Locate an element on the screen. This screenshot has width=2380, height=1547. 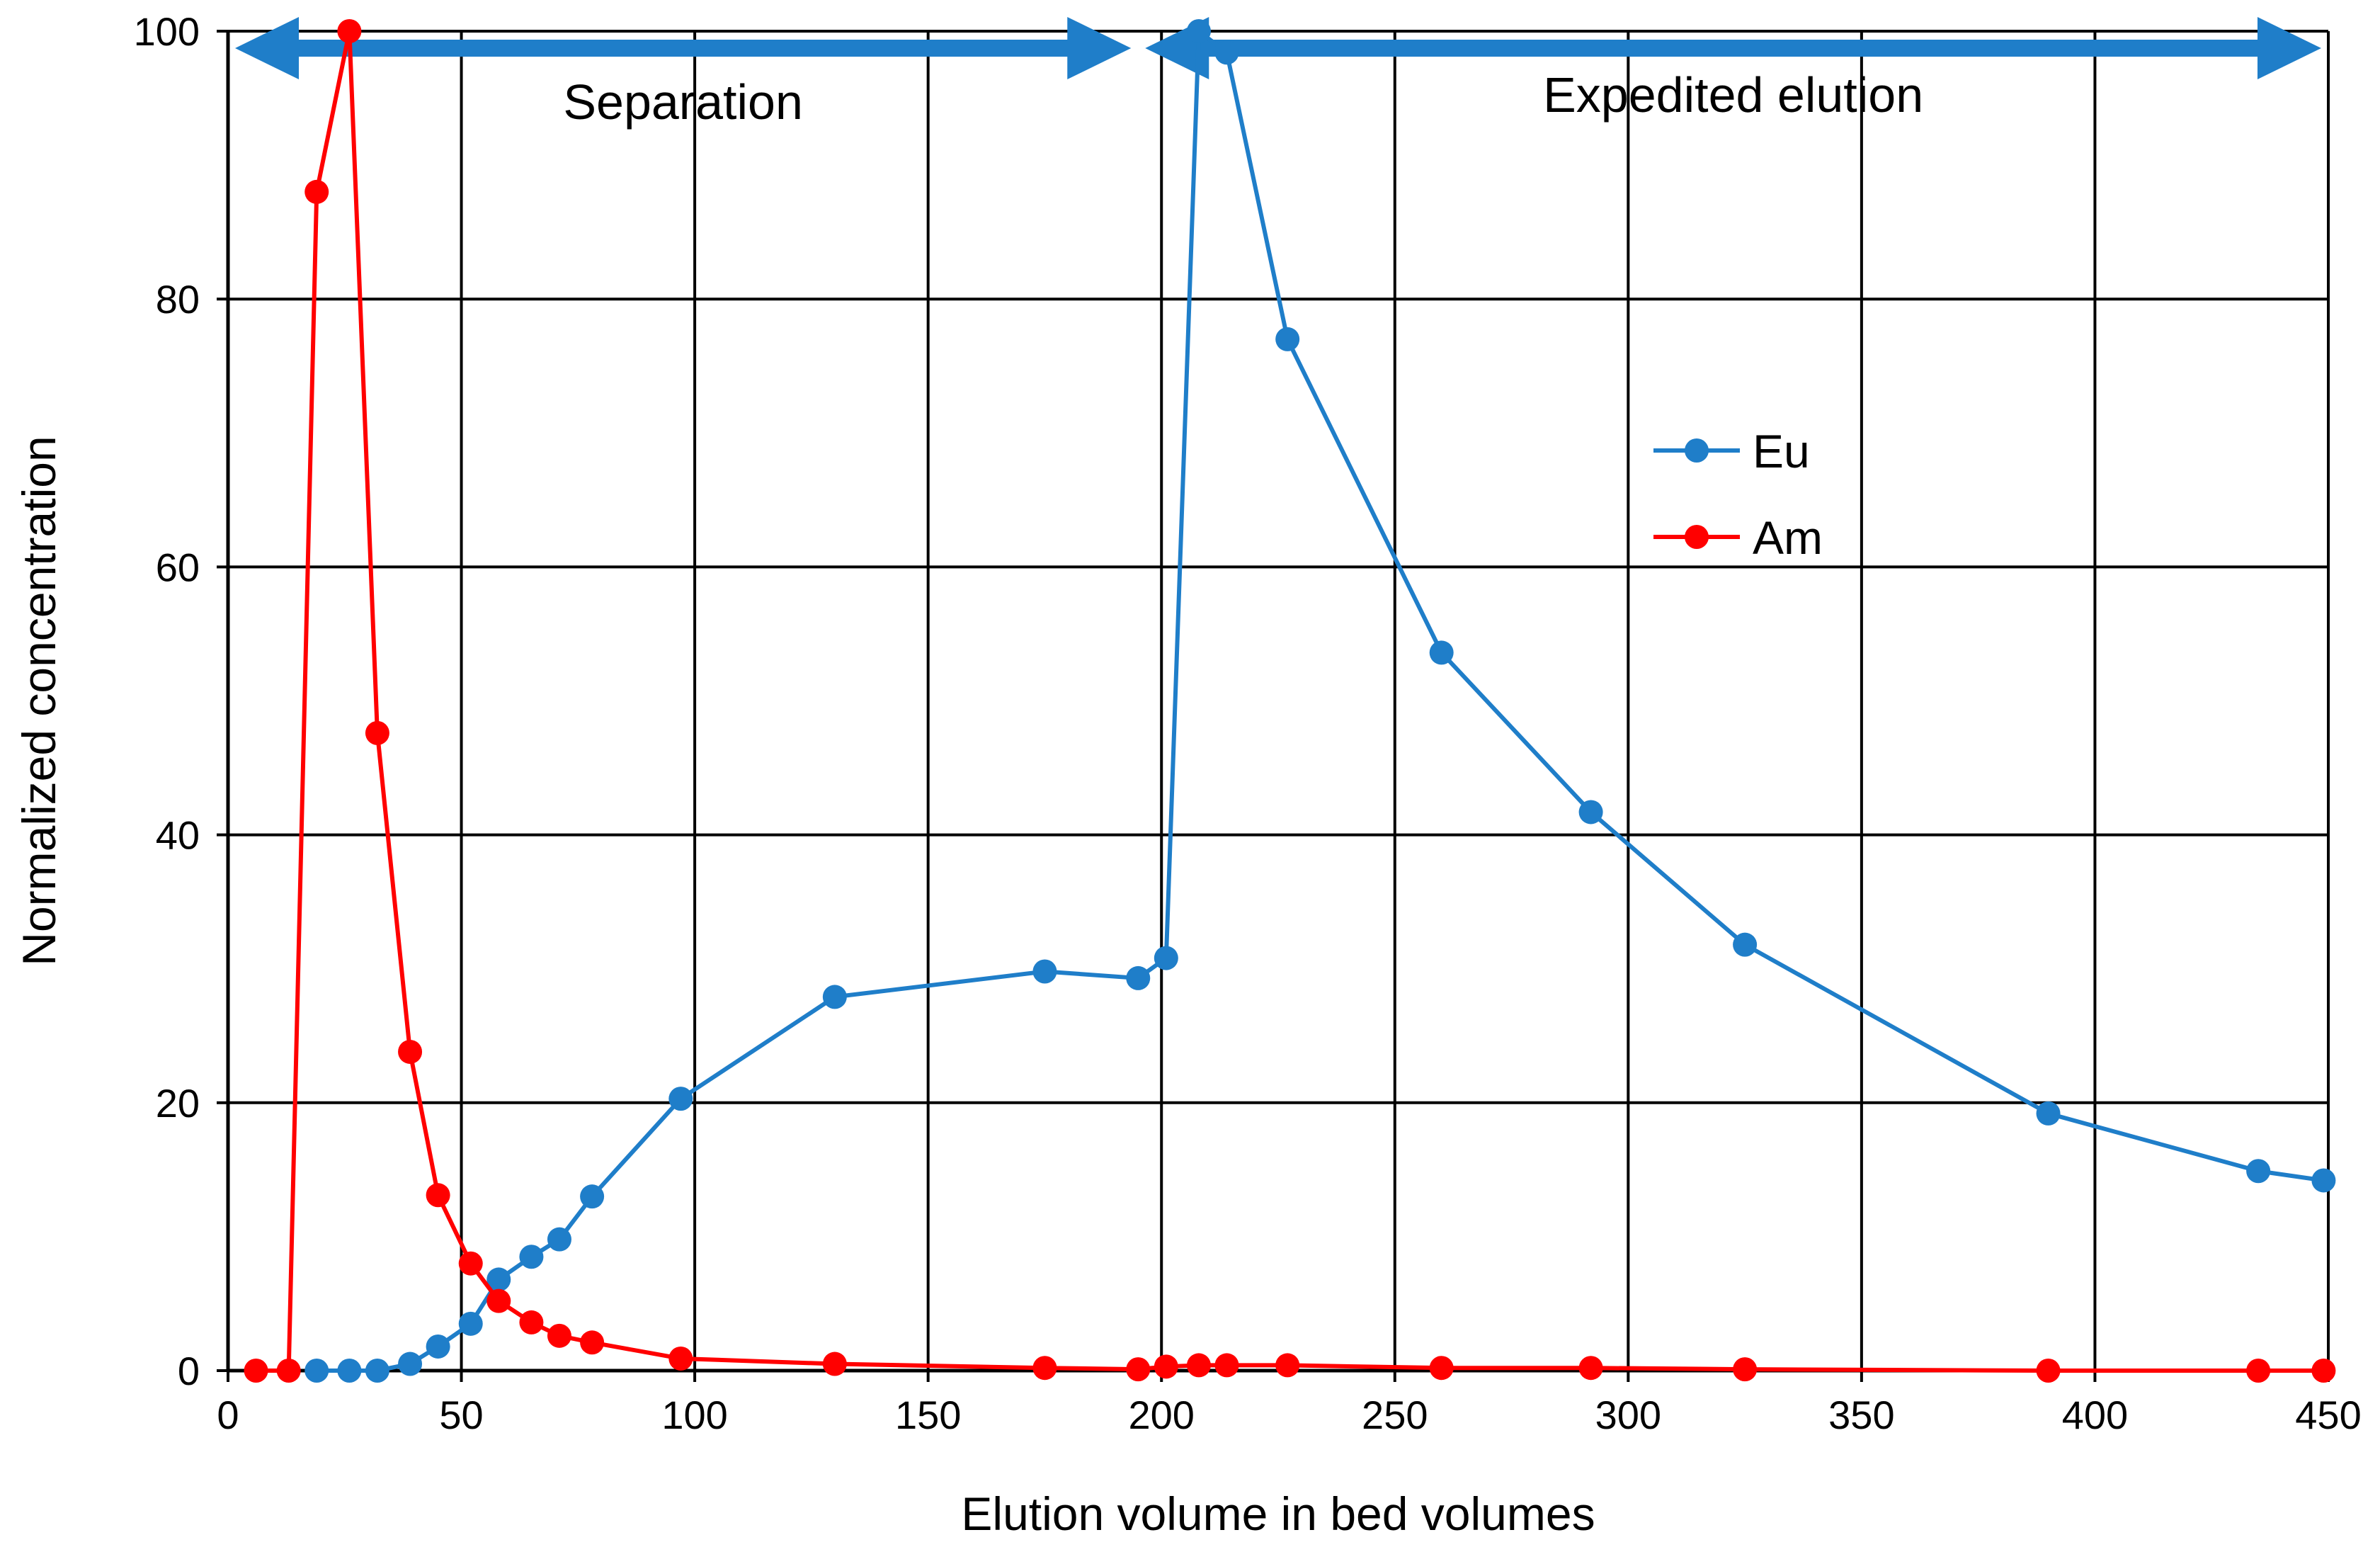
y-tick-label: 40 is located at coordinates (178, 835).